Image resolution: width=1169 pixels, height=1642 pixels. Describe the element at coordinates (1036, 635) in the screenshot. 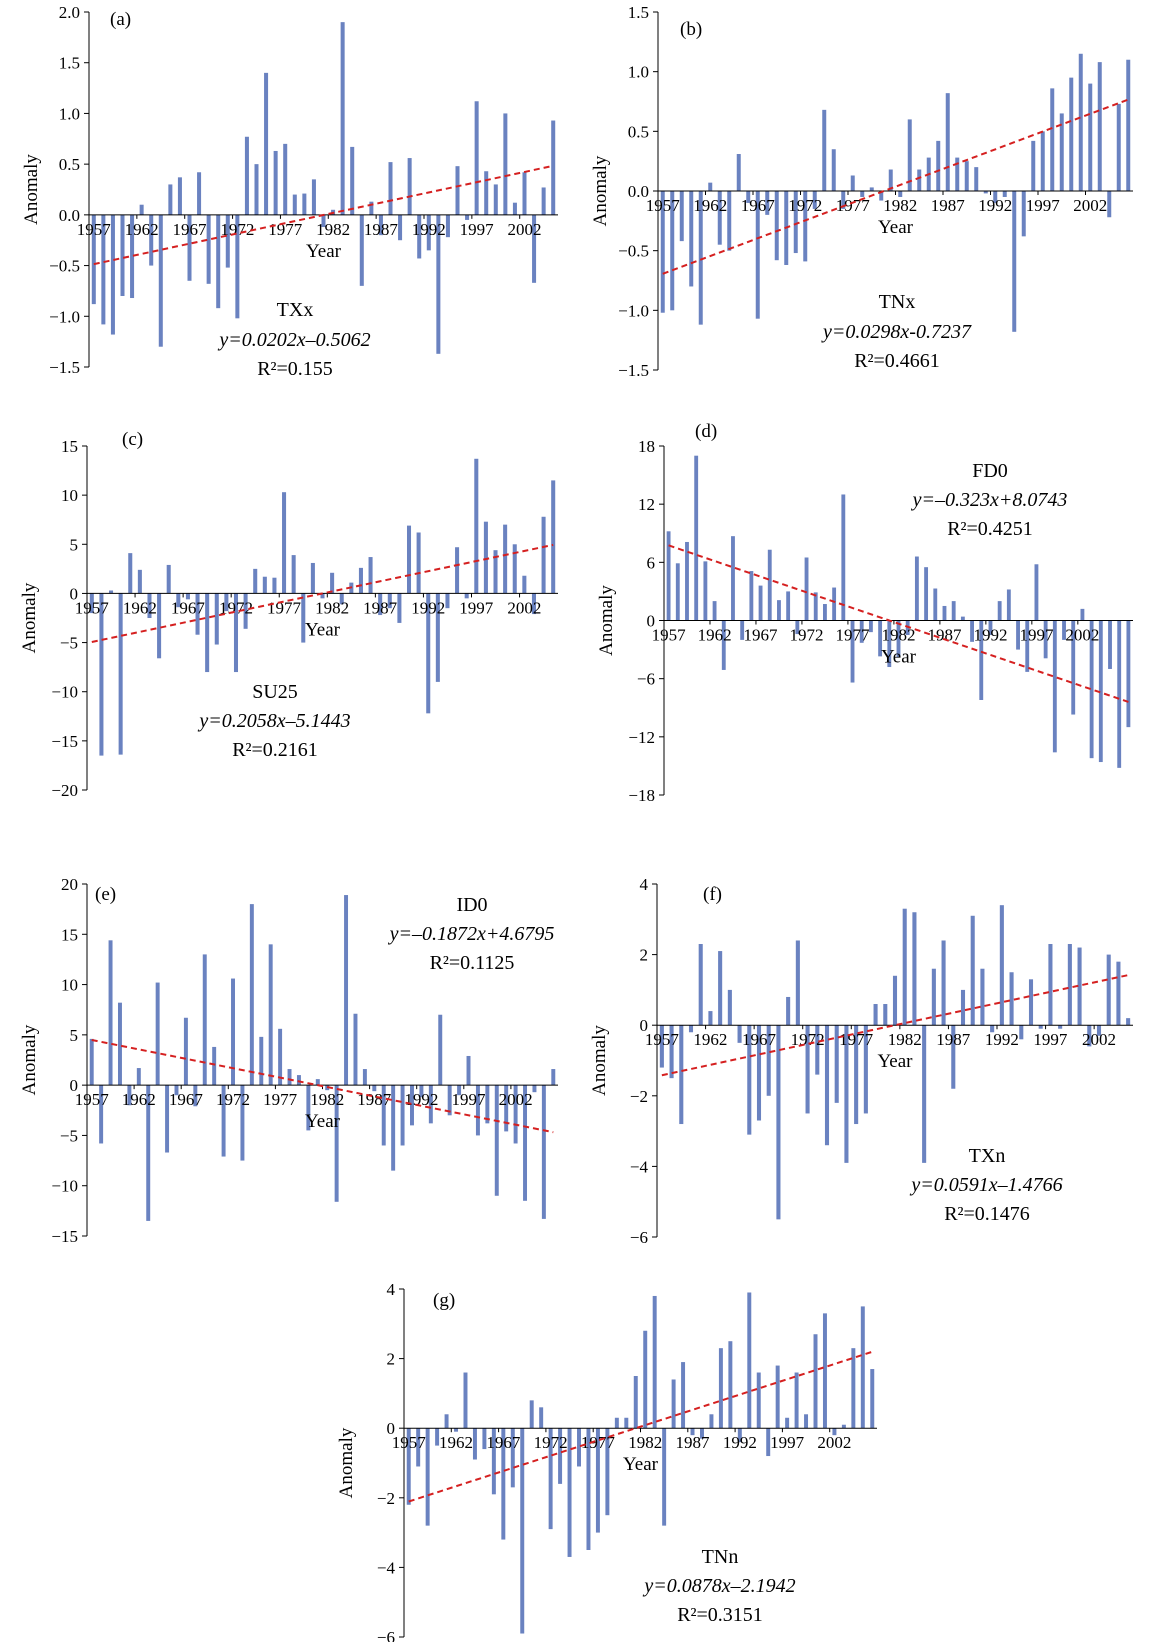

I see `x-tick-label: 1997` at that location.